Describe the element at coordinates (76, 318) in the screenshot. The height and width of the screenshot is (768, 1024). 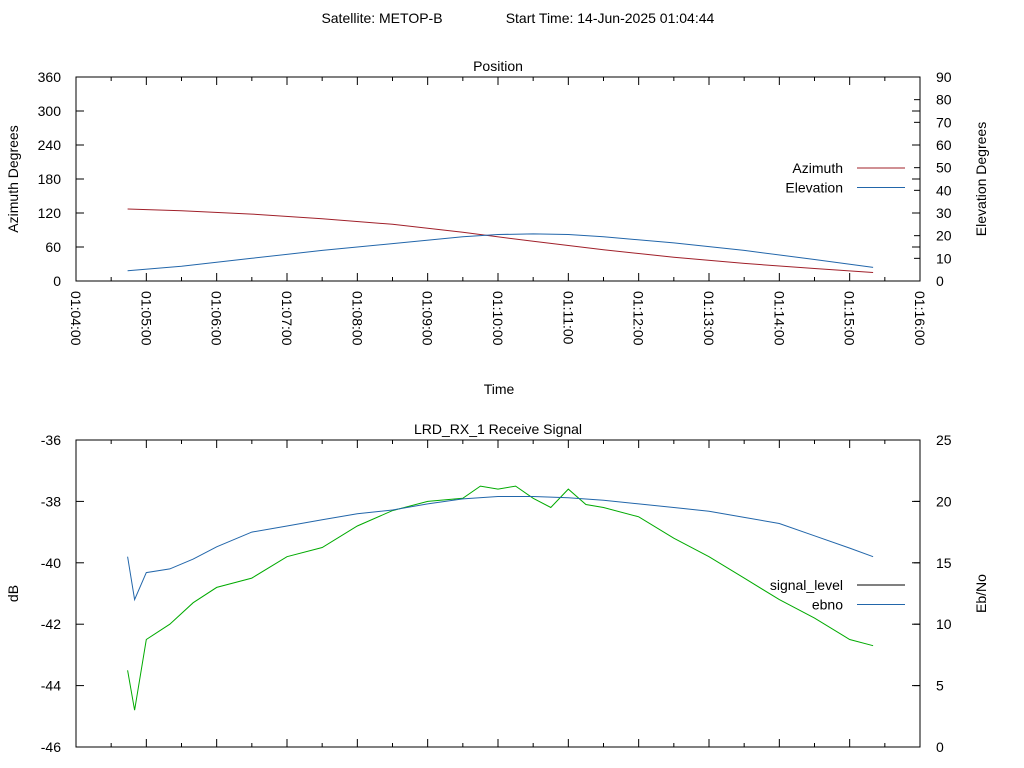
I see `x-tick-label: 01:04:00` at that location.